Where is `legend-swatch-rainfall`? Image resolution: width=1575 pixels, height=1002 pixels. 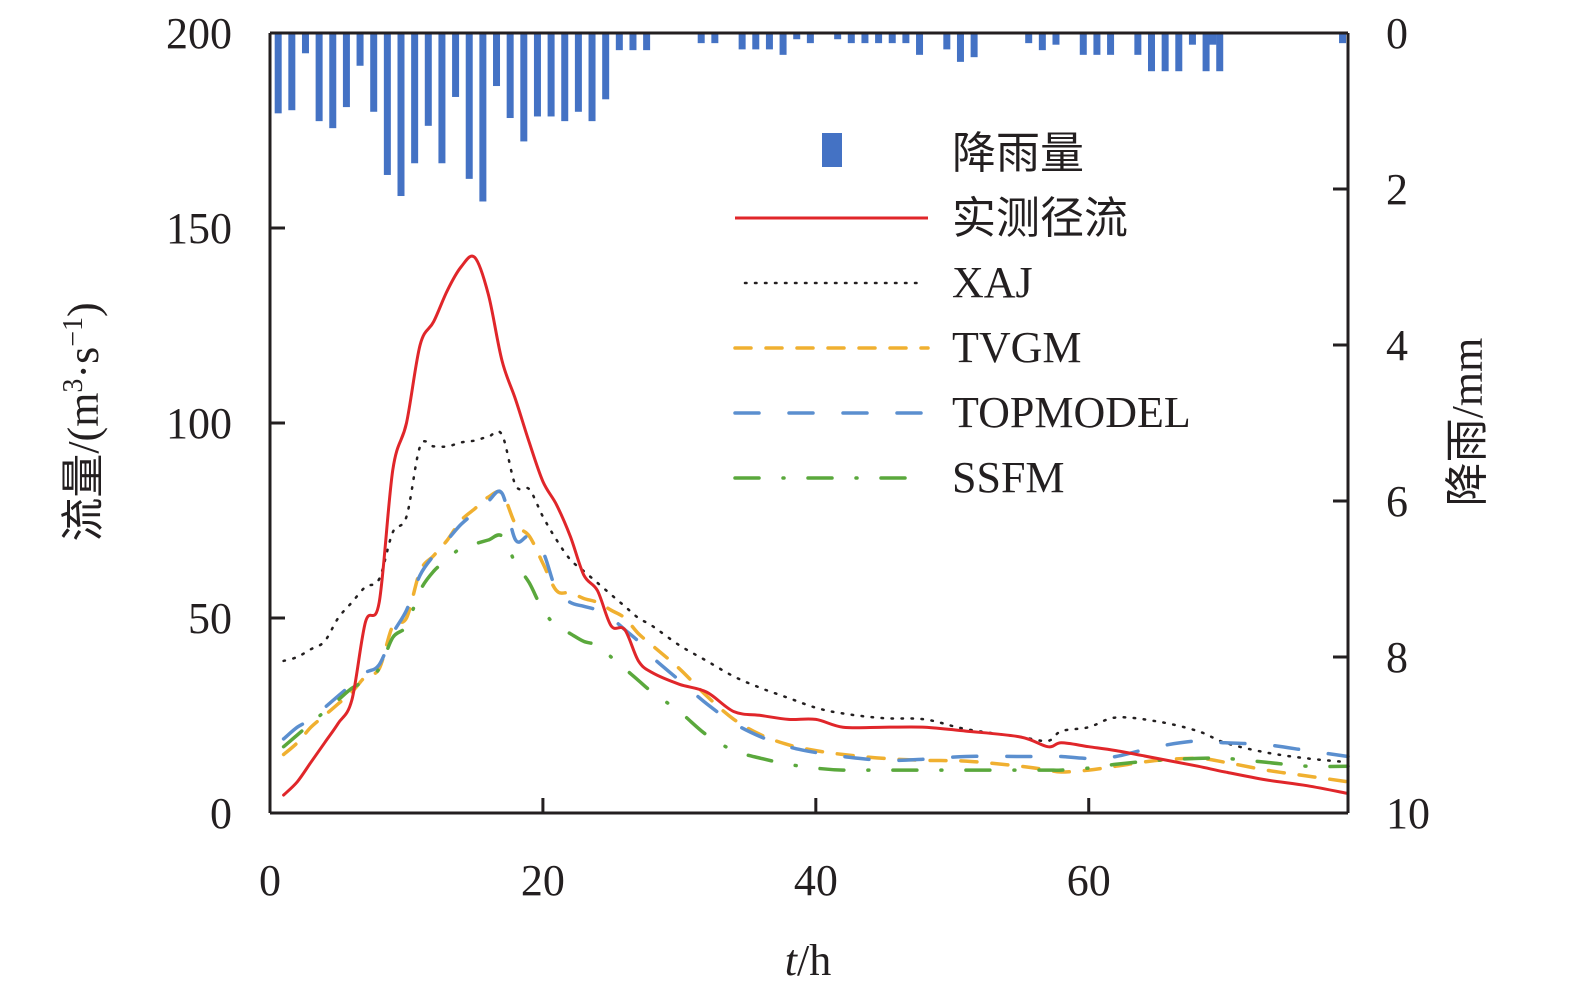 legend-swatch-rainfall is located at coordinates (832, 150).